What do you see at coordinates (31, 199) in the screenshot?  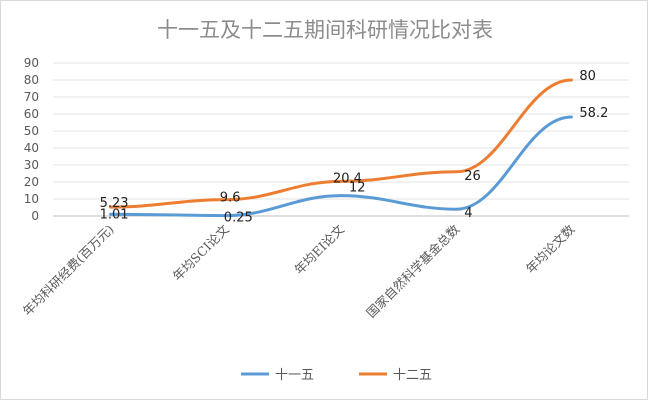 I see `y-tick-label: 10` at bounding box center [31, 199].